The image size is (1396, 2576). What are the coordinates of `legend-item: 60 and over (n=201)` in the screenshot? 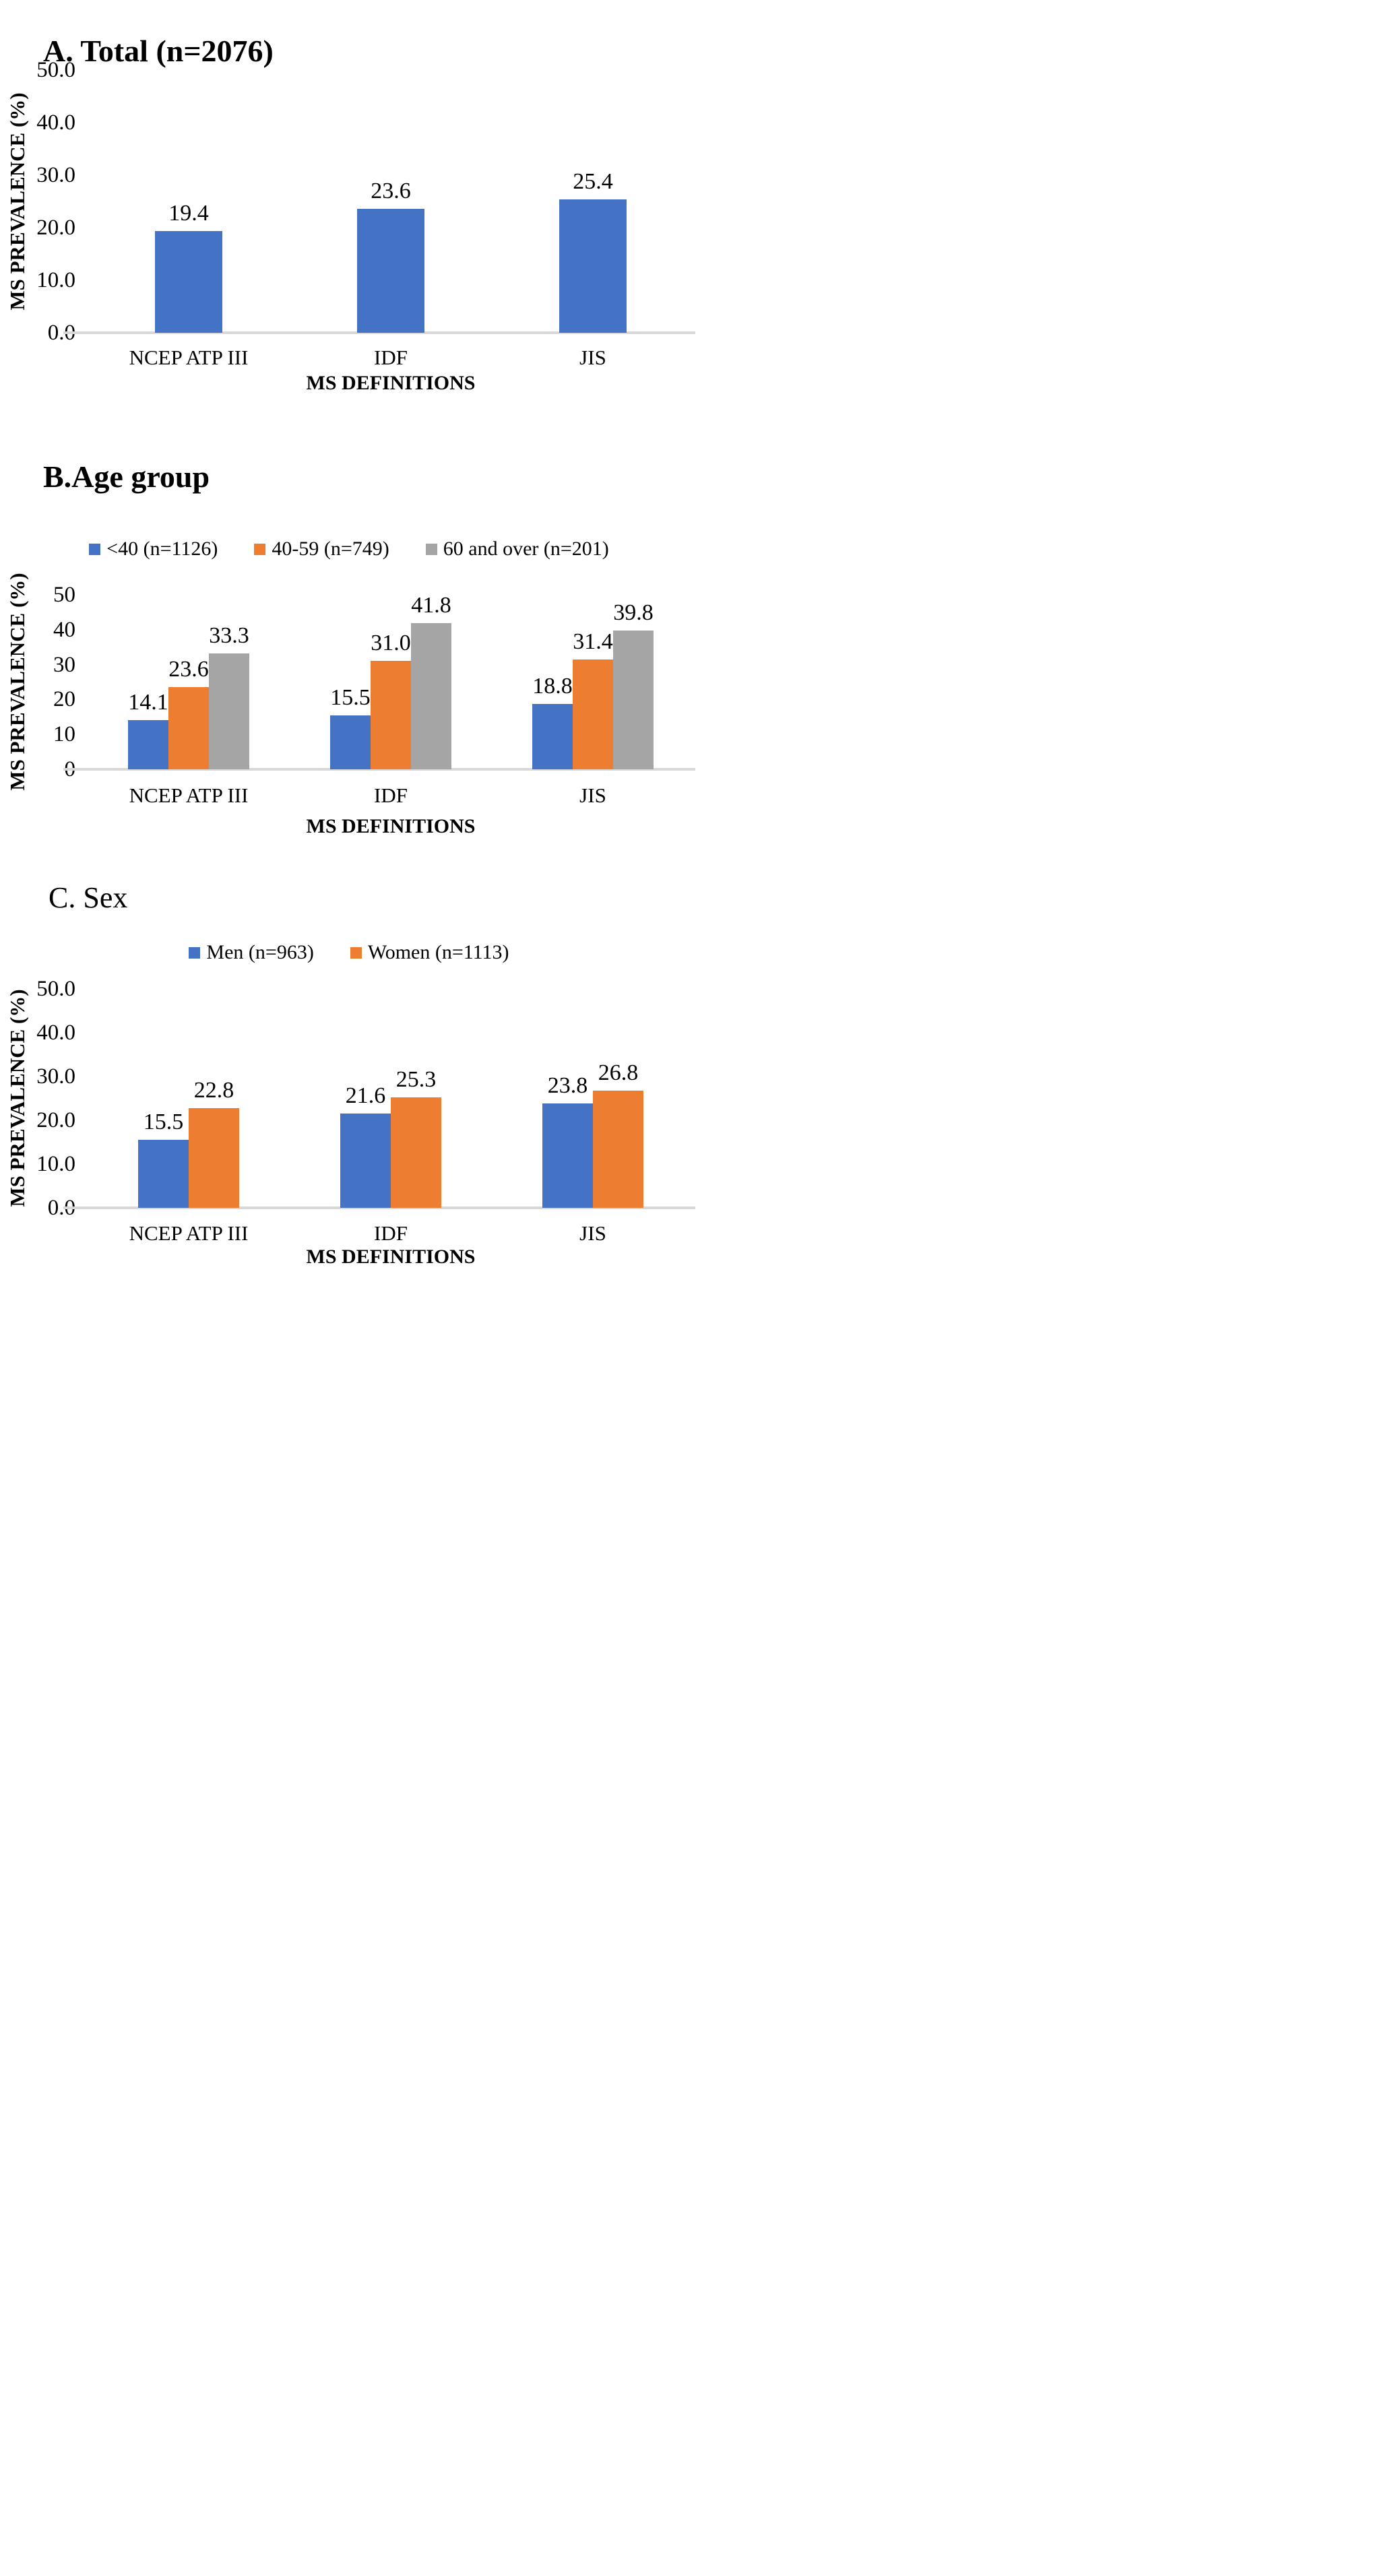 It's located at (517, 549).